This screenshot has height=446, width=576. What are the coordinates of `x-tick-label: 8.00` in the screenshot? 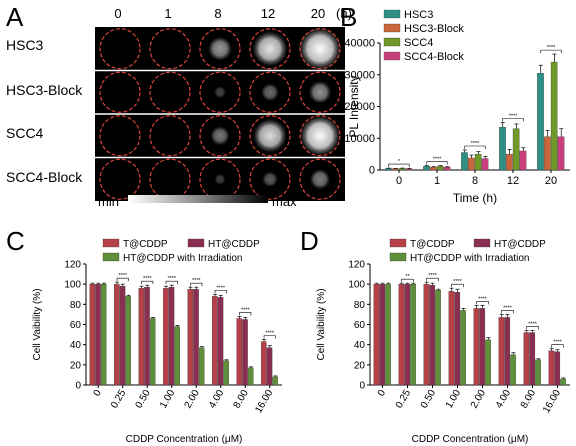 It's located at (528, 399).